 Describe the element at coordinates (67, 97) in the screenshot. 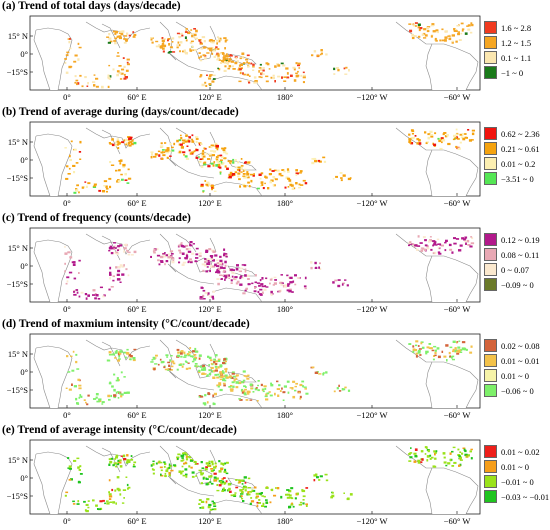

I see `lon-label: 0°` at that location.